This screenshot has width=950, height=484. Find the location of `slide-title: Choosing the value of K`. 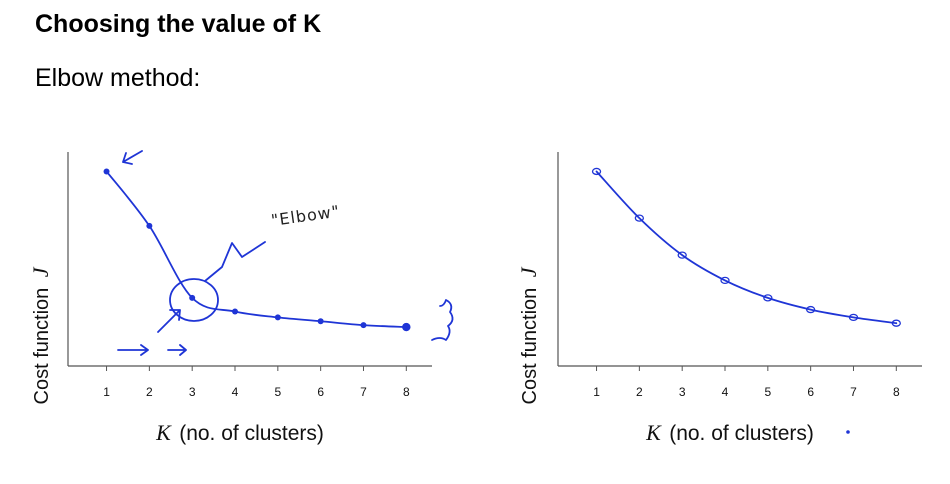

slide-title: Choosing the value of K is located at coordinates (178, 24).